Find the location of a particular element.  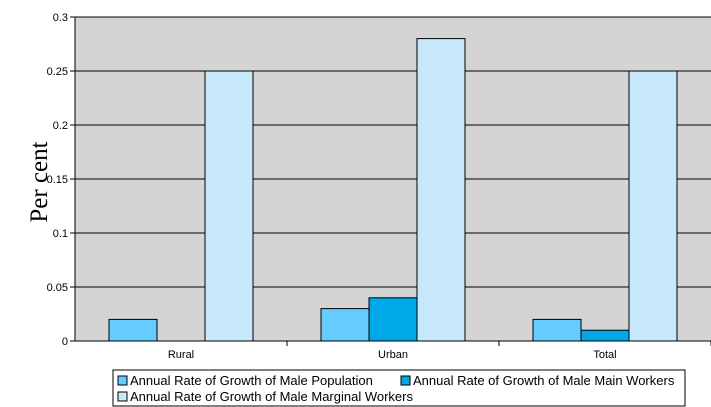

y-tick-label: 0.1 is located at coordinates (60, 234).